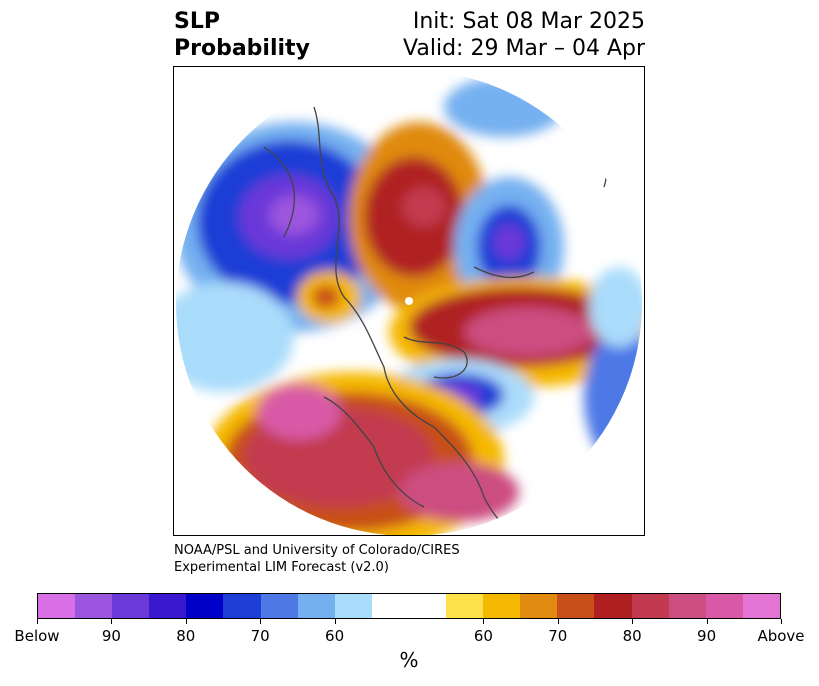 Image resolution: width=819 pixels, height=686 pixels. Describe the element at coordinates (524, 48) in the screenshot. I see `valid-range: Valid: 29 Mar – 04 Apr` at that location.